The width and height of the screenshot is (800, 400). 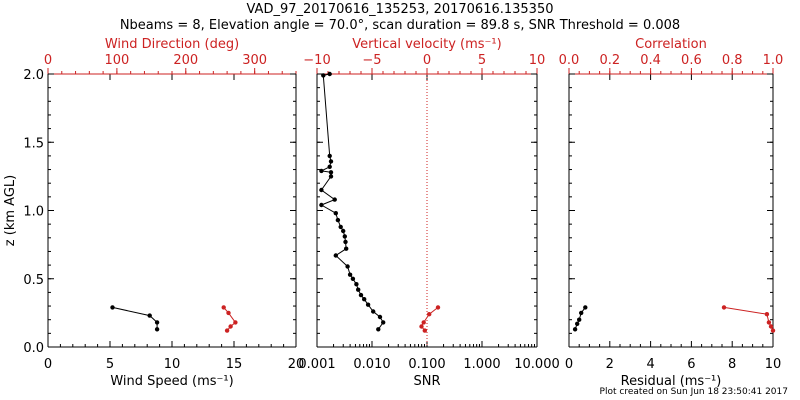 I want to click on x-bottom-tick-label: 6, so click(x=691, y=364).